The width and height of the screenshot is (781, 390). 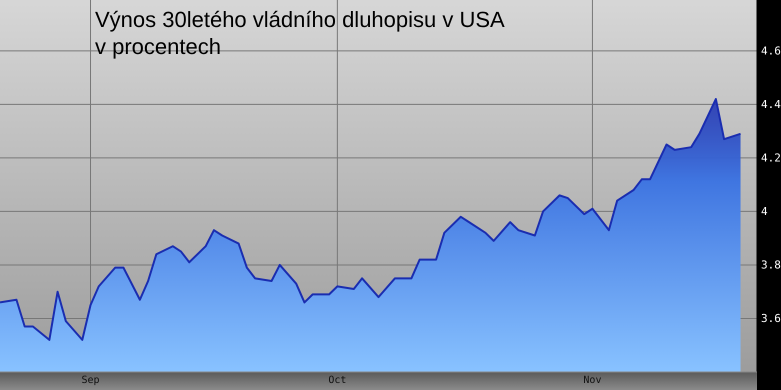 What do you see at coordinates (771, 318) in the screenshot?
I see `y-tick-label: 3.6` at bounding box center [771, 318].